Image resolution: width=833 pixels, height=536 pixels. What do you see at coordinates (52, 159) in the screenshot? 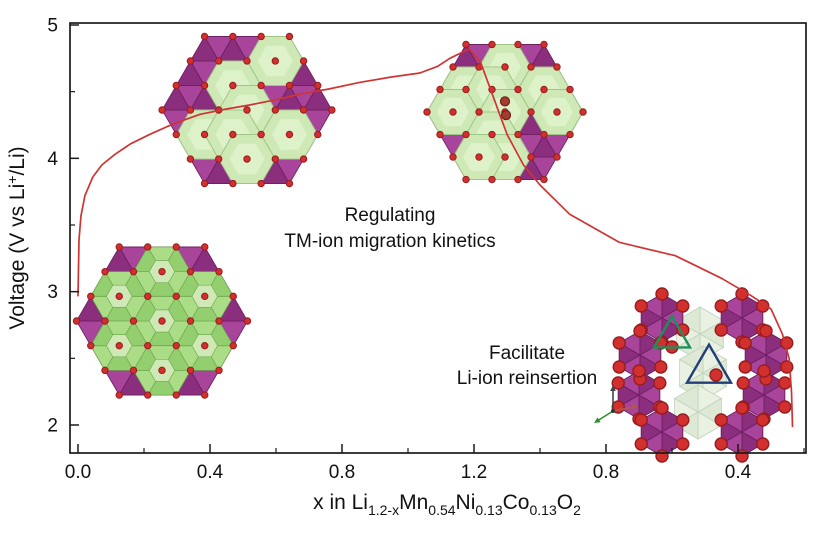
I see `y-tick-label: 4` at bounding box center [52, 159].